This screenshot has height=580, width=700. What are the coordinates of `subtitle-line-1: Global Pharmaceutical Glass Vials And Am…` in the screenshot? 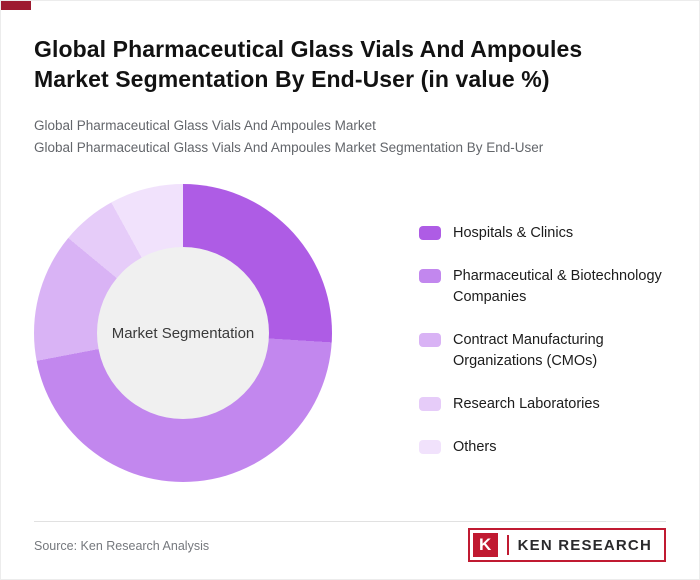 It's located at (205, 125).